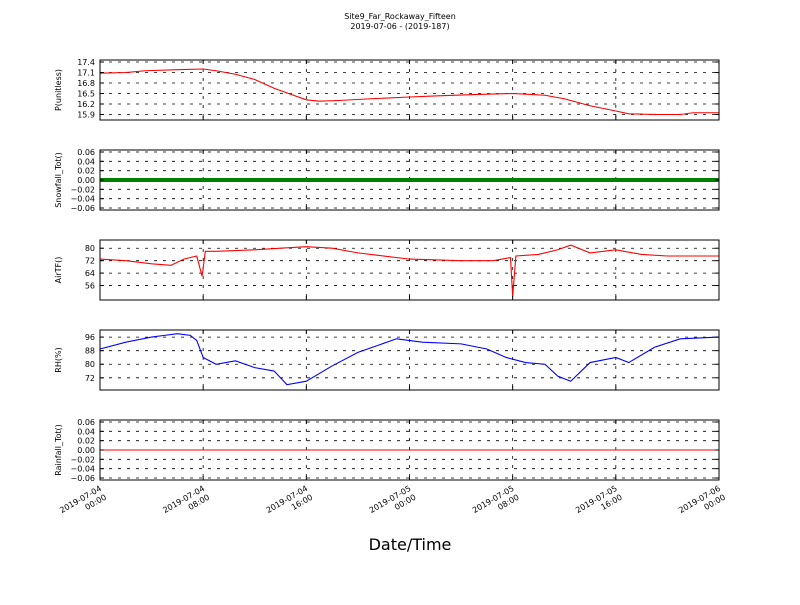 The width and height of the screenshot is (800, 605). Describe the element at coordinates (86, 104) in the screenshot. I see `y-tick-label: 16.2` at that location.